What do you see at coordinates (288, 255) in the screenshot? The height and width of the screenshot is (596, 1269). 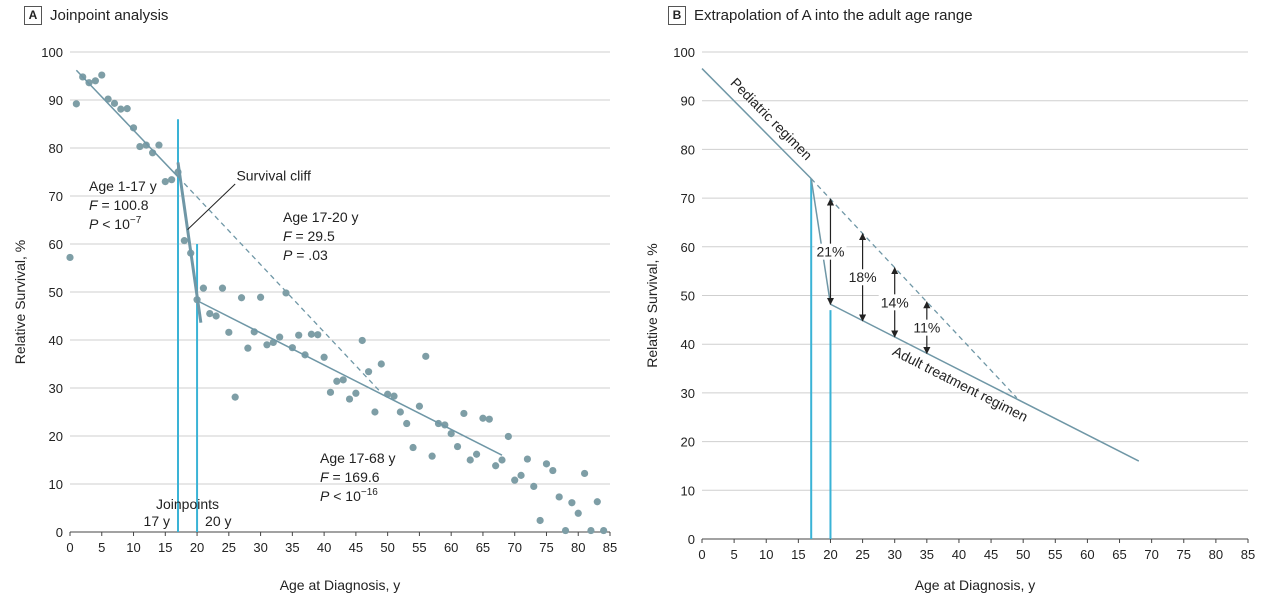 I see `annotation-age-17-20-p-symbol: P` at bounding box center [288, 255].